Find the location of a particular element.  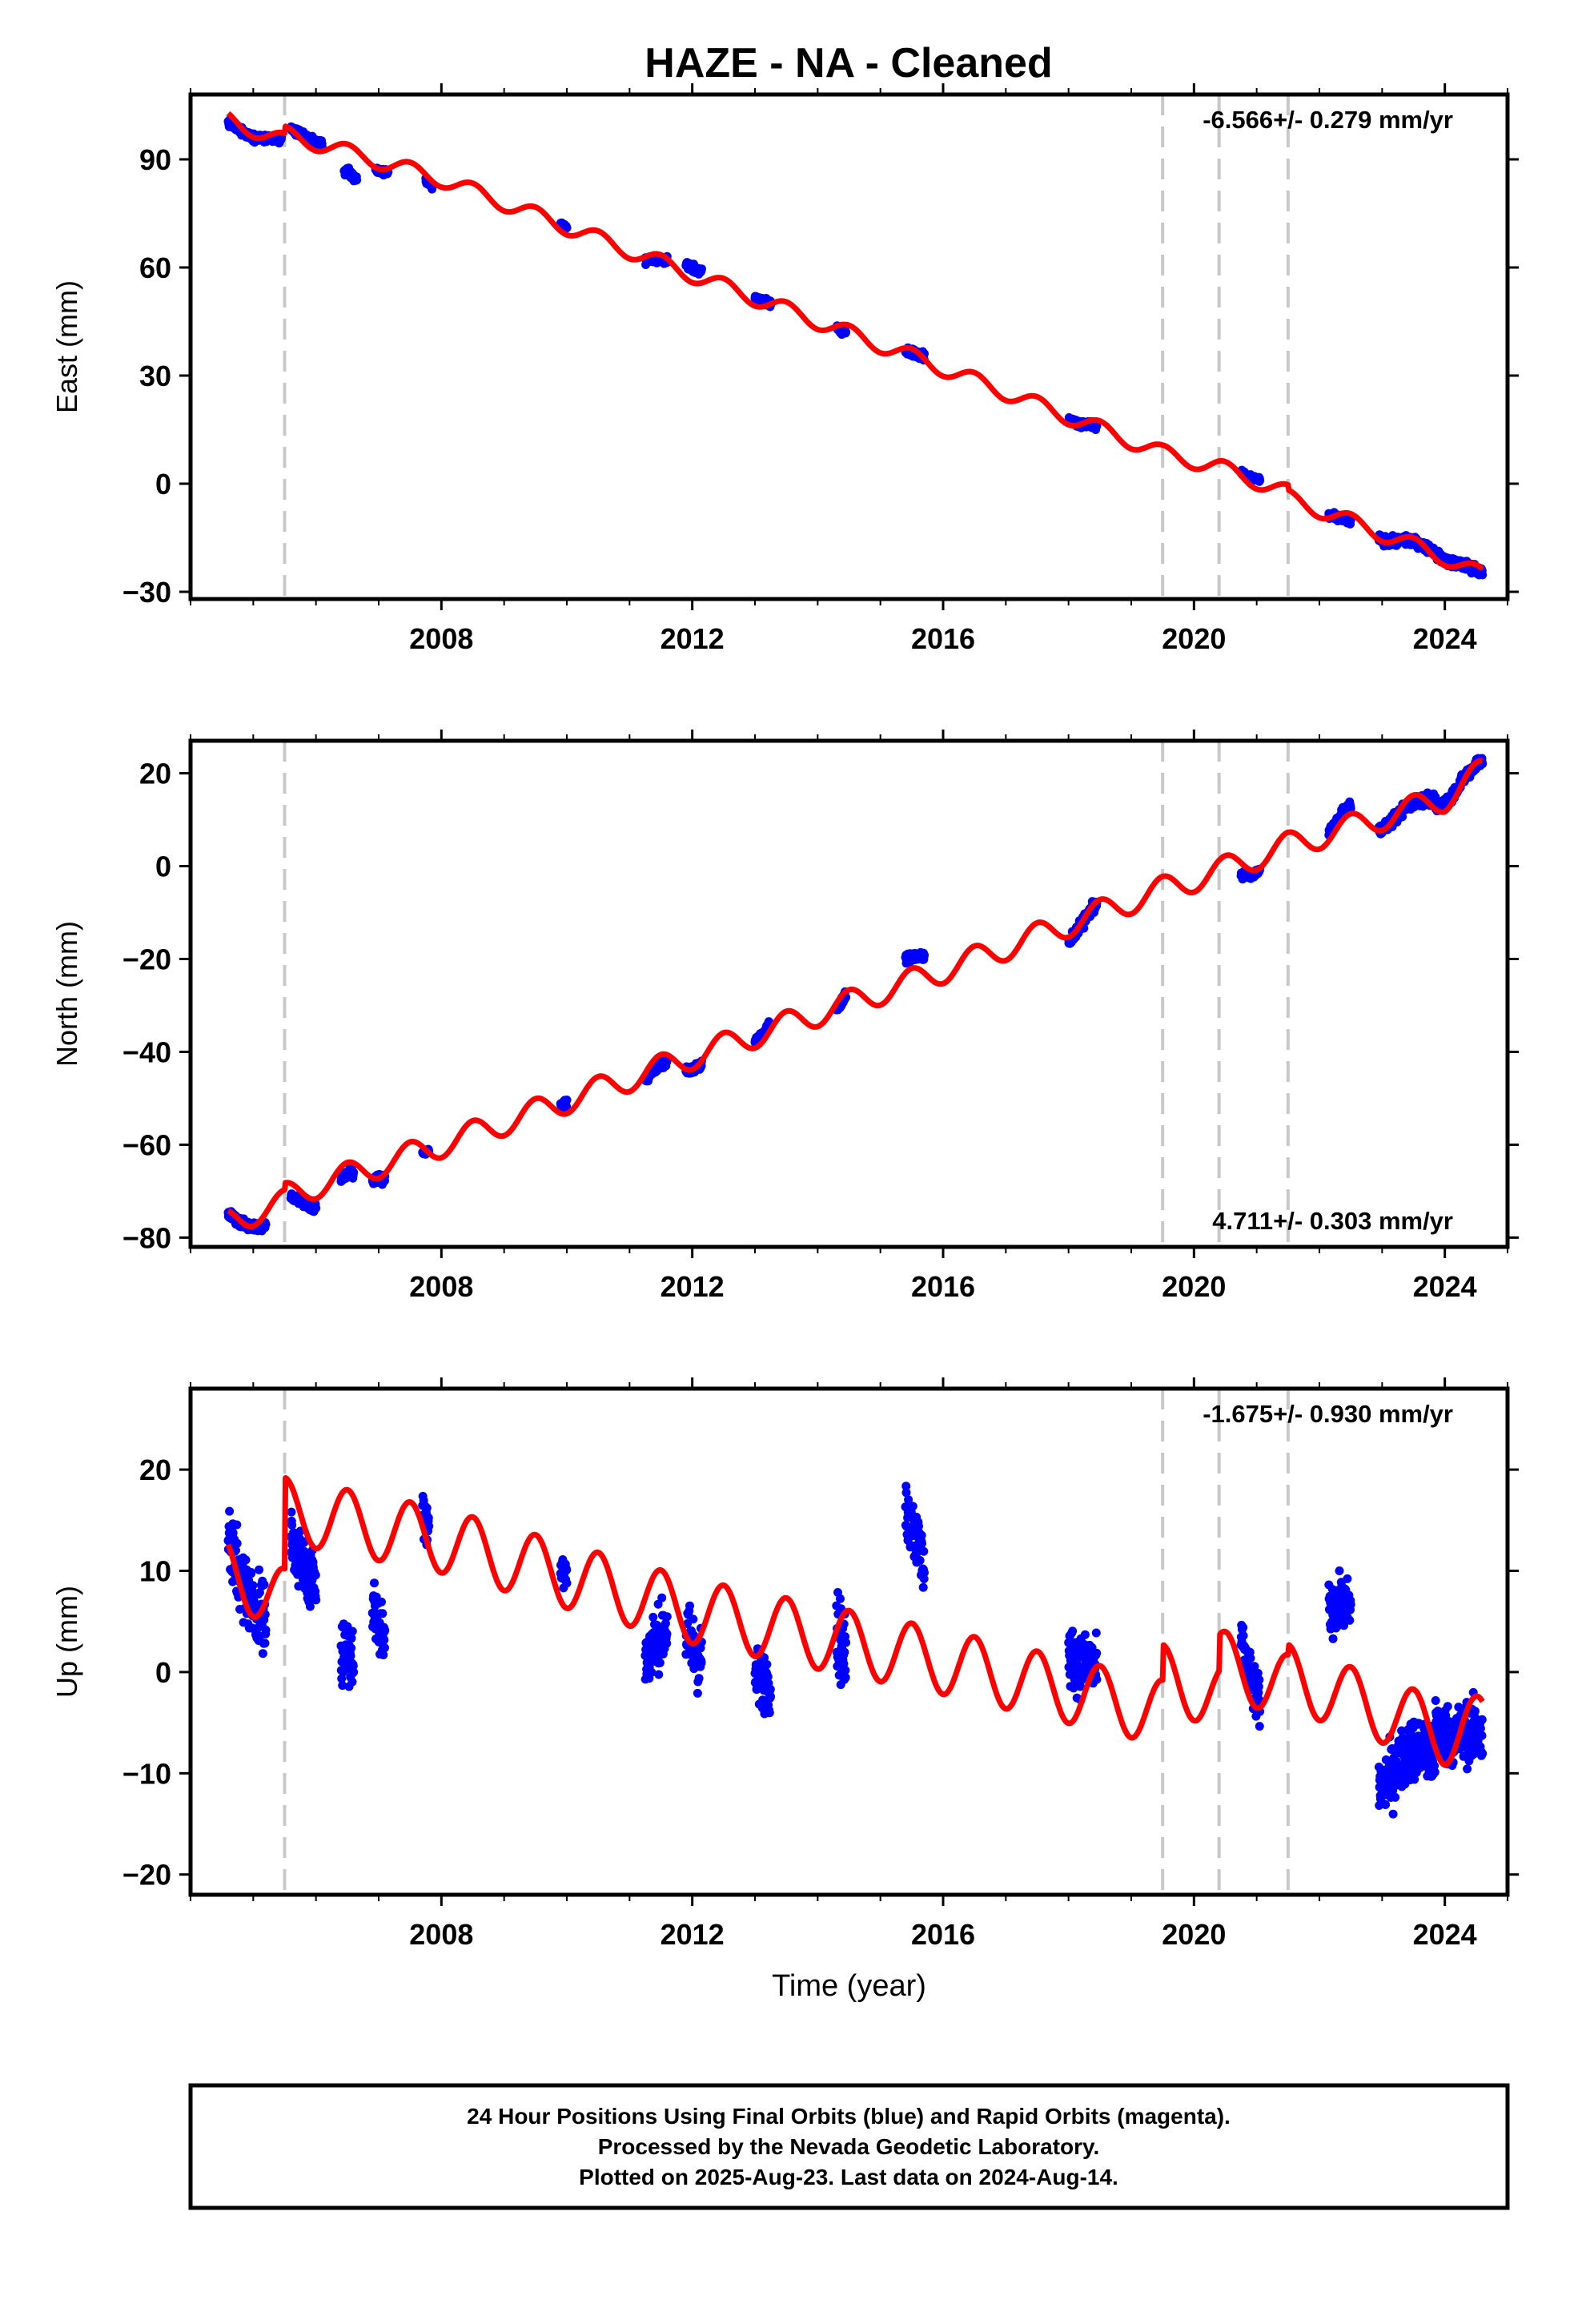

y-tick-label: 20 is located at coordinates (155, 1470).